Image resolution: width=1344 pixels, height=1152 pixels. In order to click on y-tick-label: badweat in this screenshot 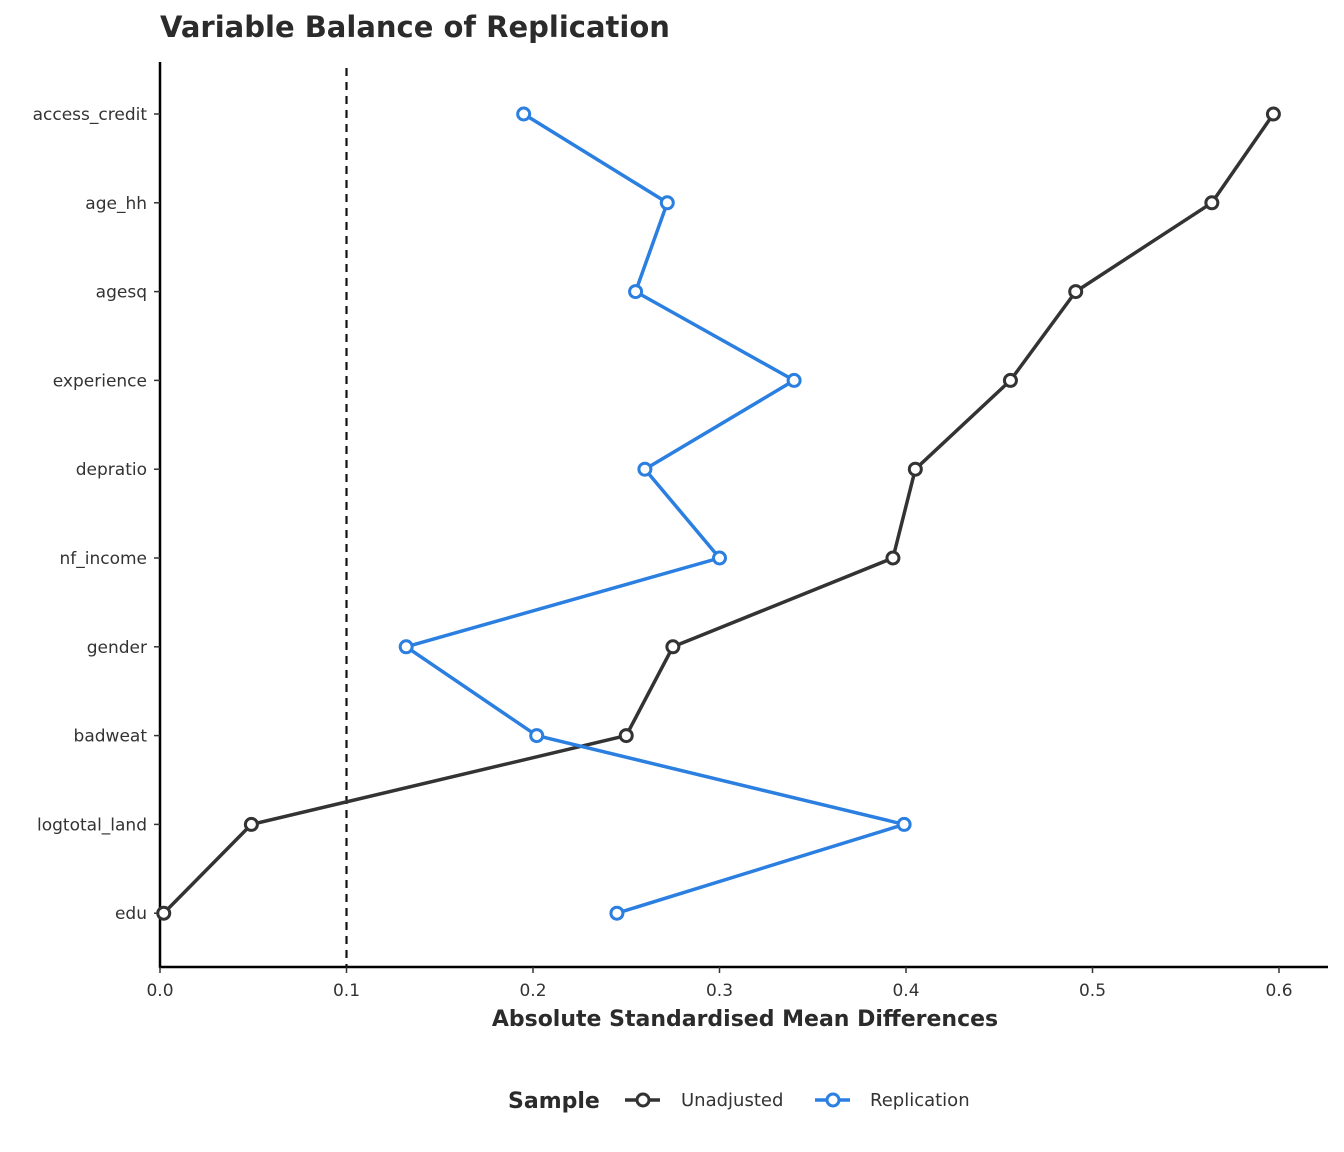, I will do `click(111, 737)`.